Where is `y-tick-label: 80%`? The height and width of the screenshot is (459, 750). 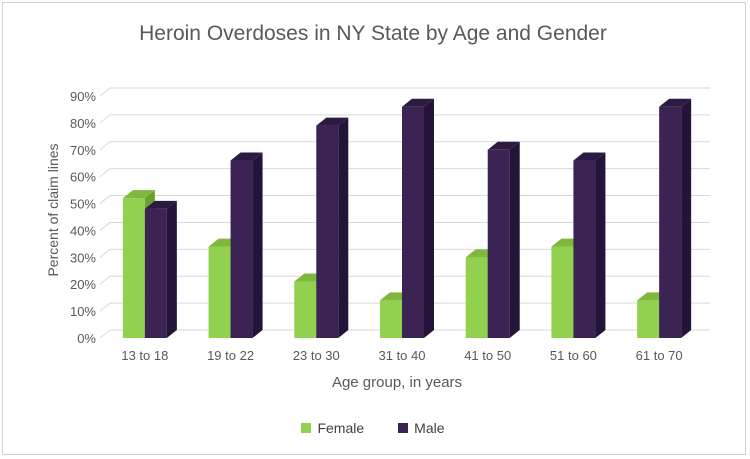
y-tick-label: 80% is located at coordinates (83, 123).